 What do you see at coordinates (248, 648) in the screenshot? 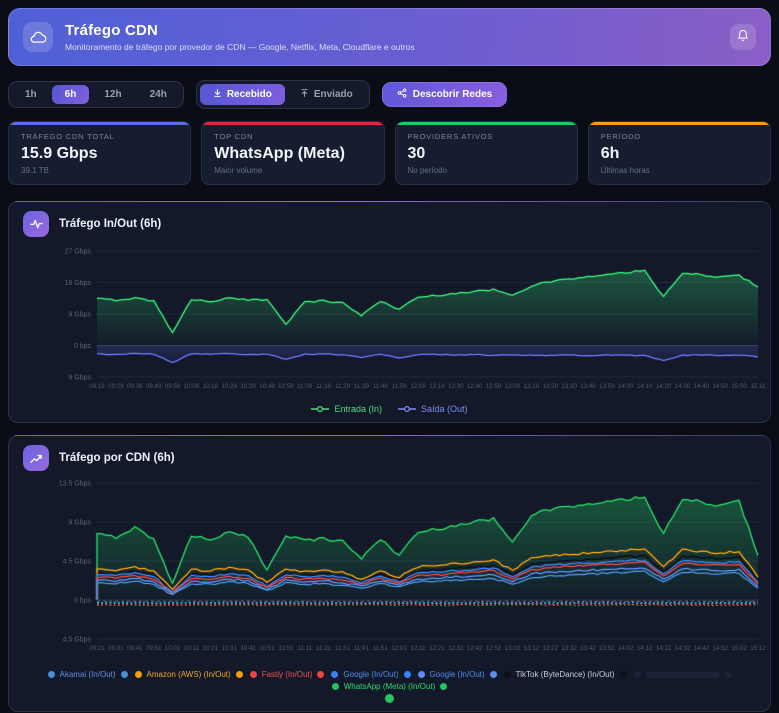
I see `x-tick-label: 10:41` at bounding box center [248, 648].